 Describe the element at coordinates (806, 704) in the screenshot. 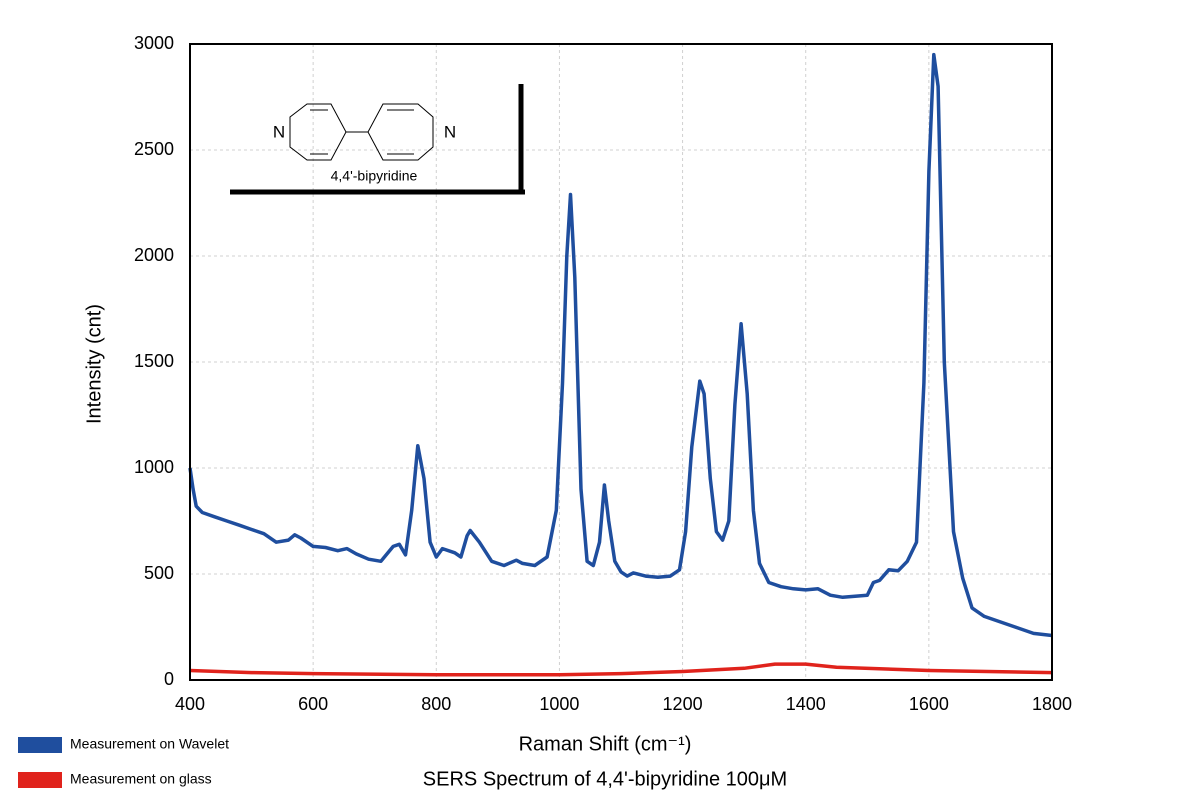

I see `x-tick-label: 1400` at that location.